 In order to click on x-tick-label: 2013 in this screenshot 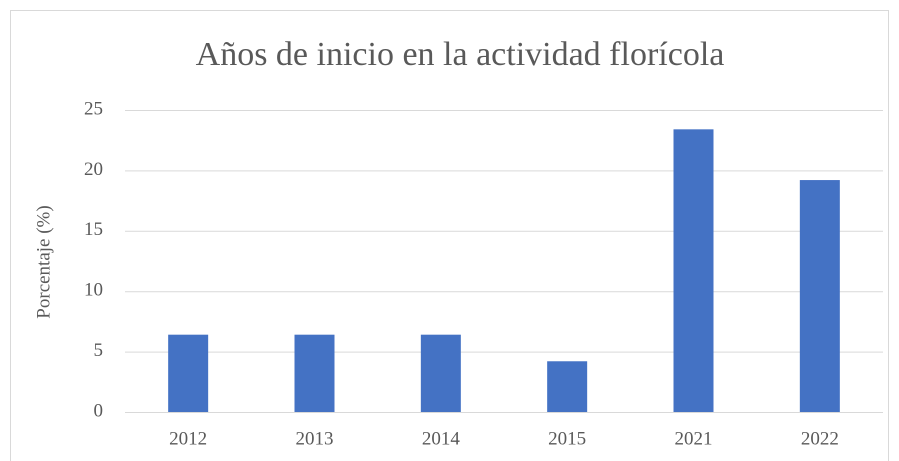, I will do `click(315, 438)`.